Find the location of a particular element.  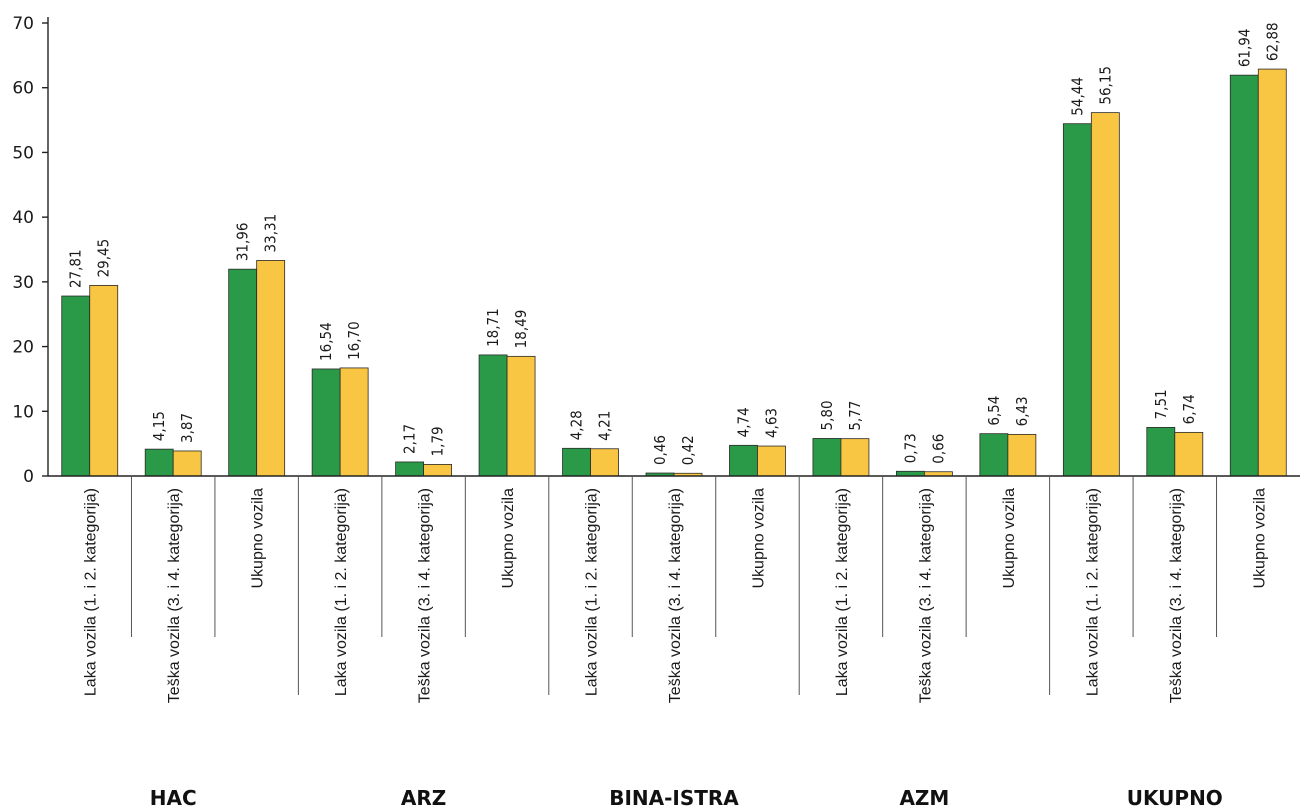

group-label: HAC is located at coordinates (173, 798).